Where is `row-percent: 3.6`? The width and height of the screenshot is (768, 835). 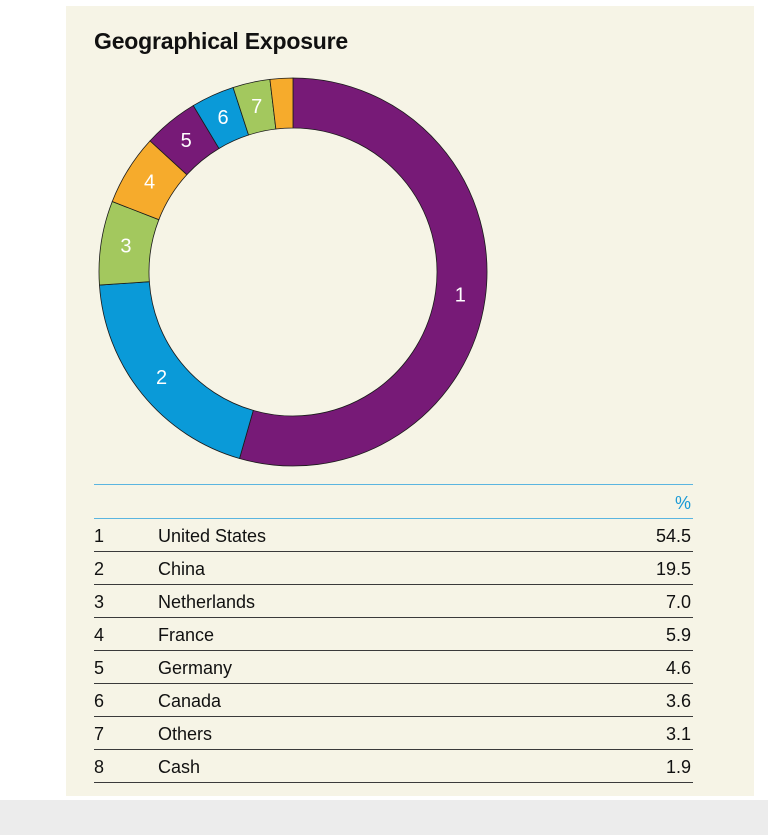
row-percent: 3.6 is located at coordinates (678, 701).